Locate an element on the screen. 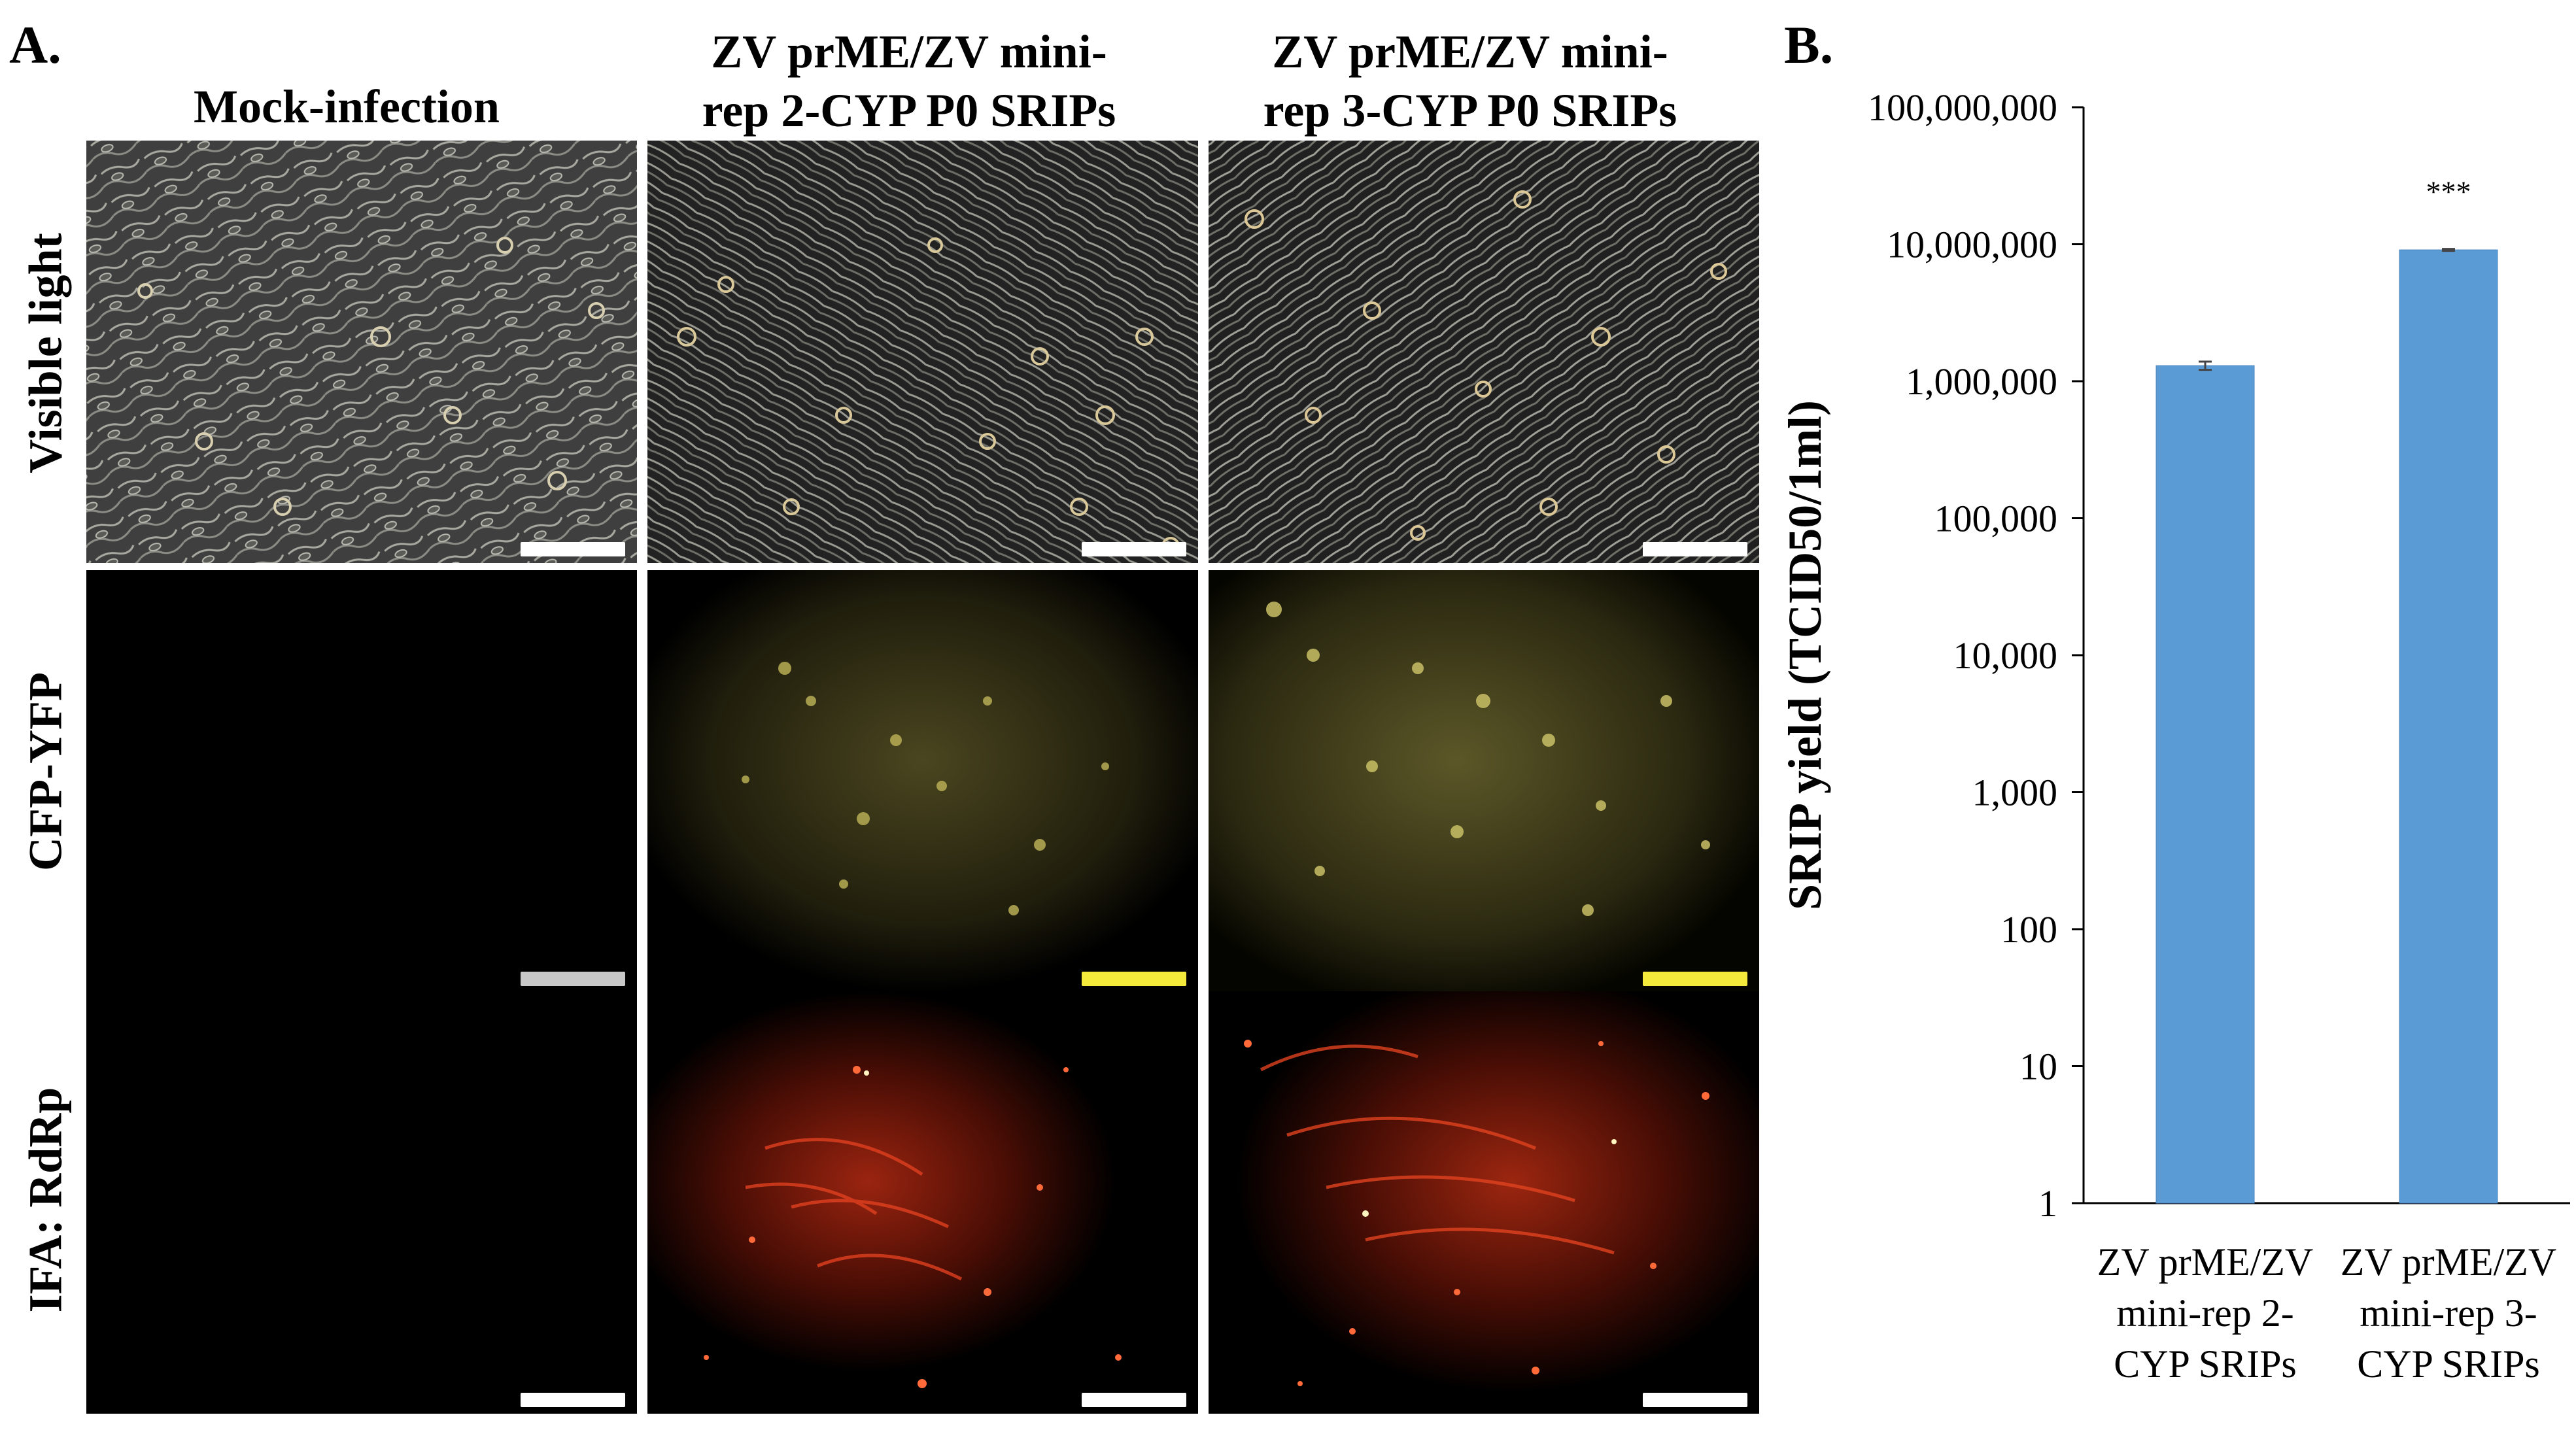 This screenshot has height=1432, width=2576. y-tick-label: 10 is located at coordinates (2038, 1067).